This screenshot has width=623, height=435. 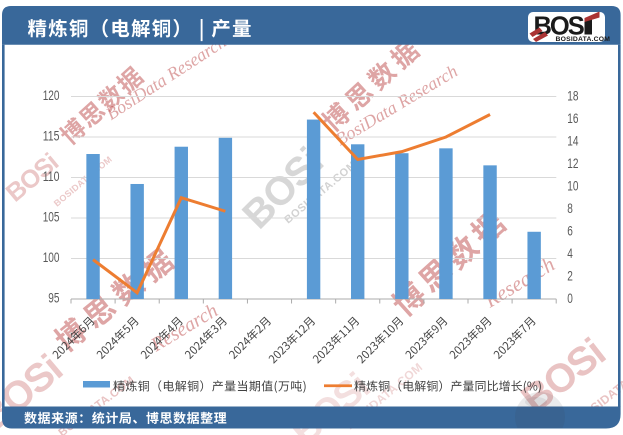 I want to click on svg-text: 115, so click(x=51, y=136).